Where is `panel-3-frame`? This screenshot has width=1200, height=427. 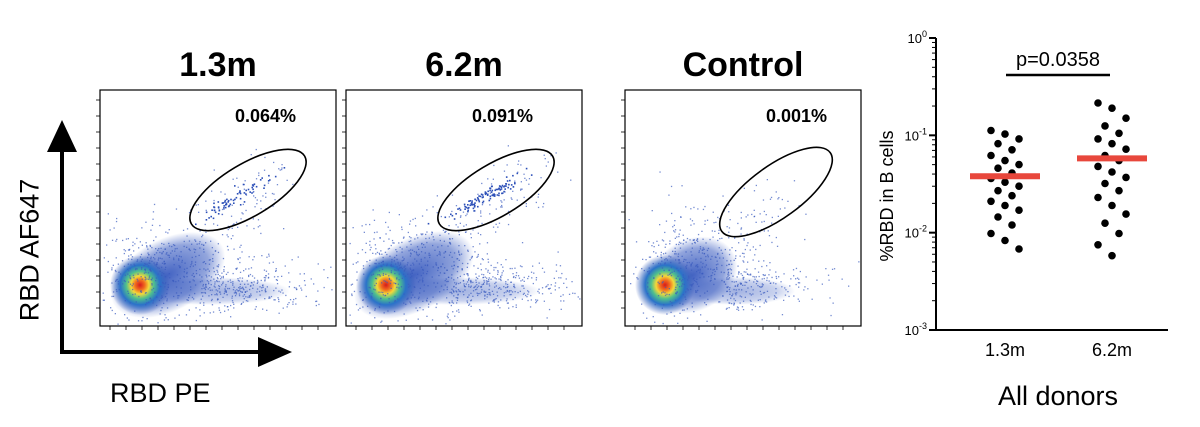 panel-3-frame is located at coordinates (743, 208).